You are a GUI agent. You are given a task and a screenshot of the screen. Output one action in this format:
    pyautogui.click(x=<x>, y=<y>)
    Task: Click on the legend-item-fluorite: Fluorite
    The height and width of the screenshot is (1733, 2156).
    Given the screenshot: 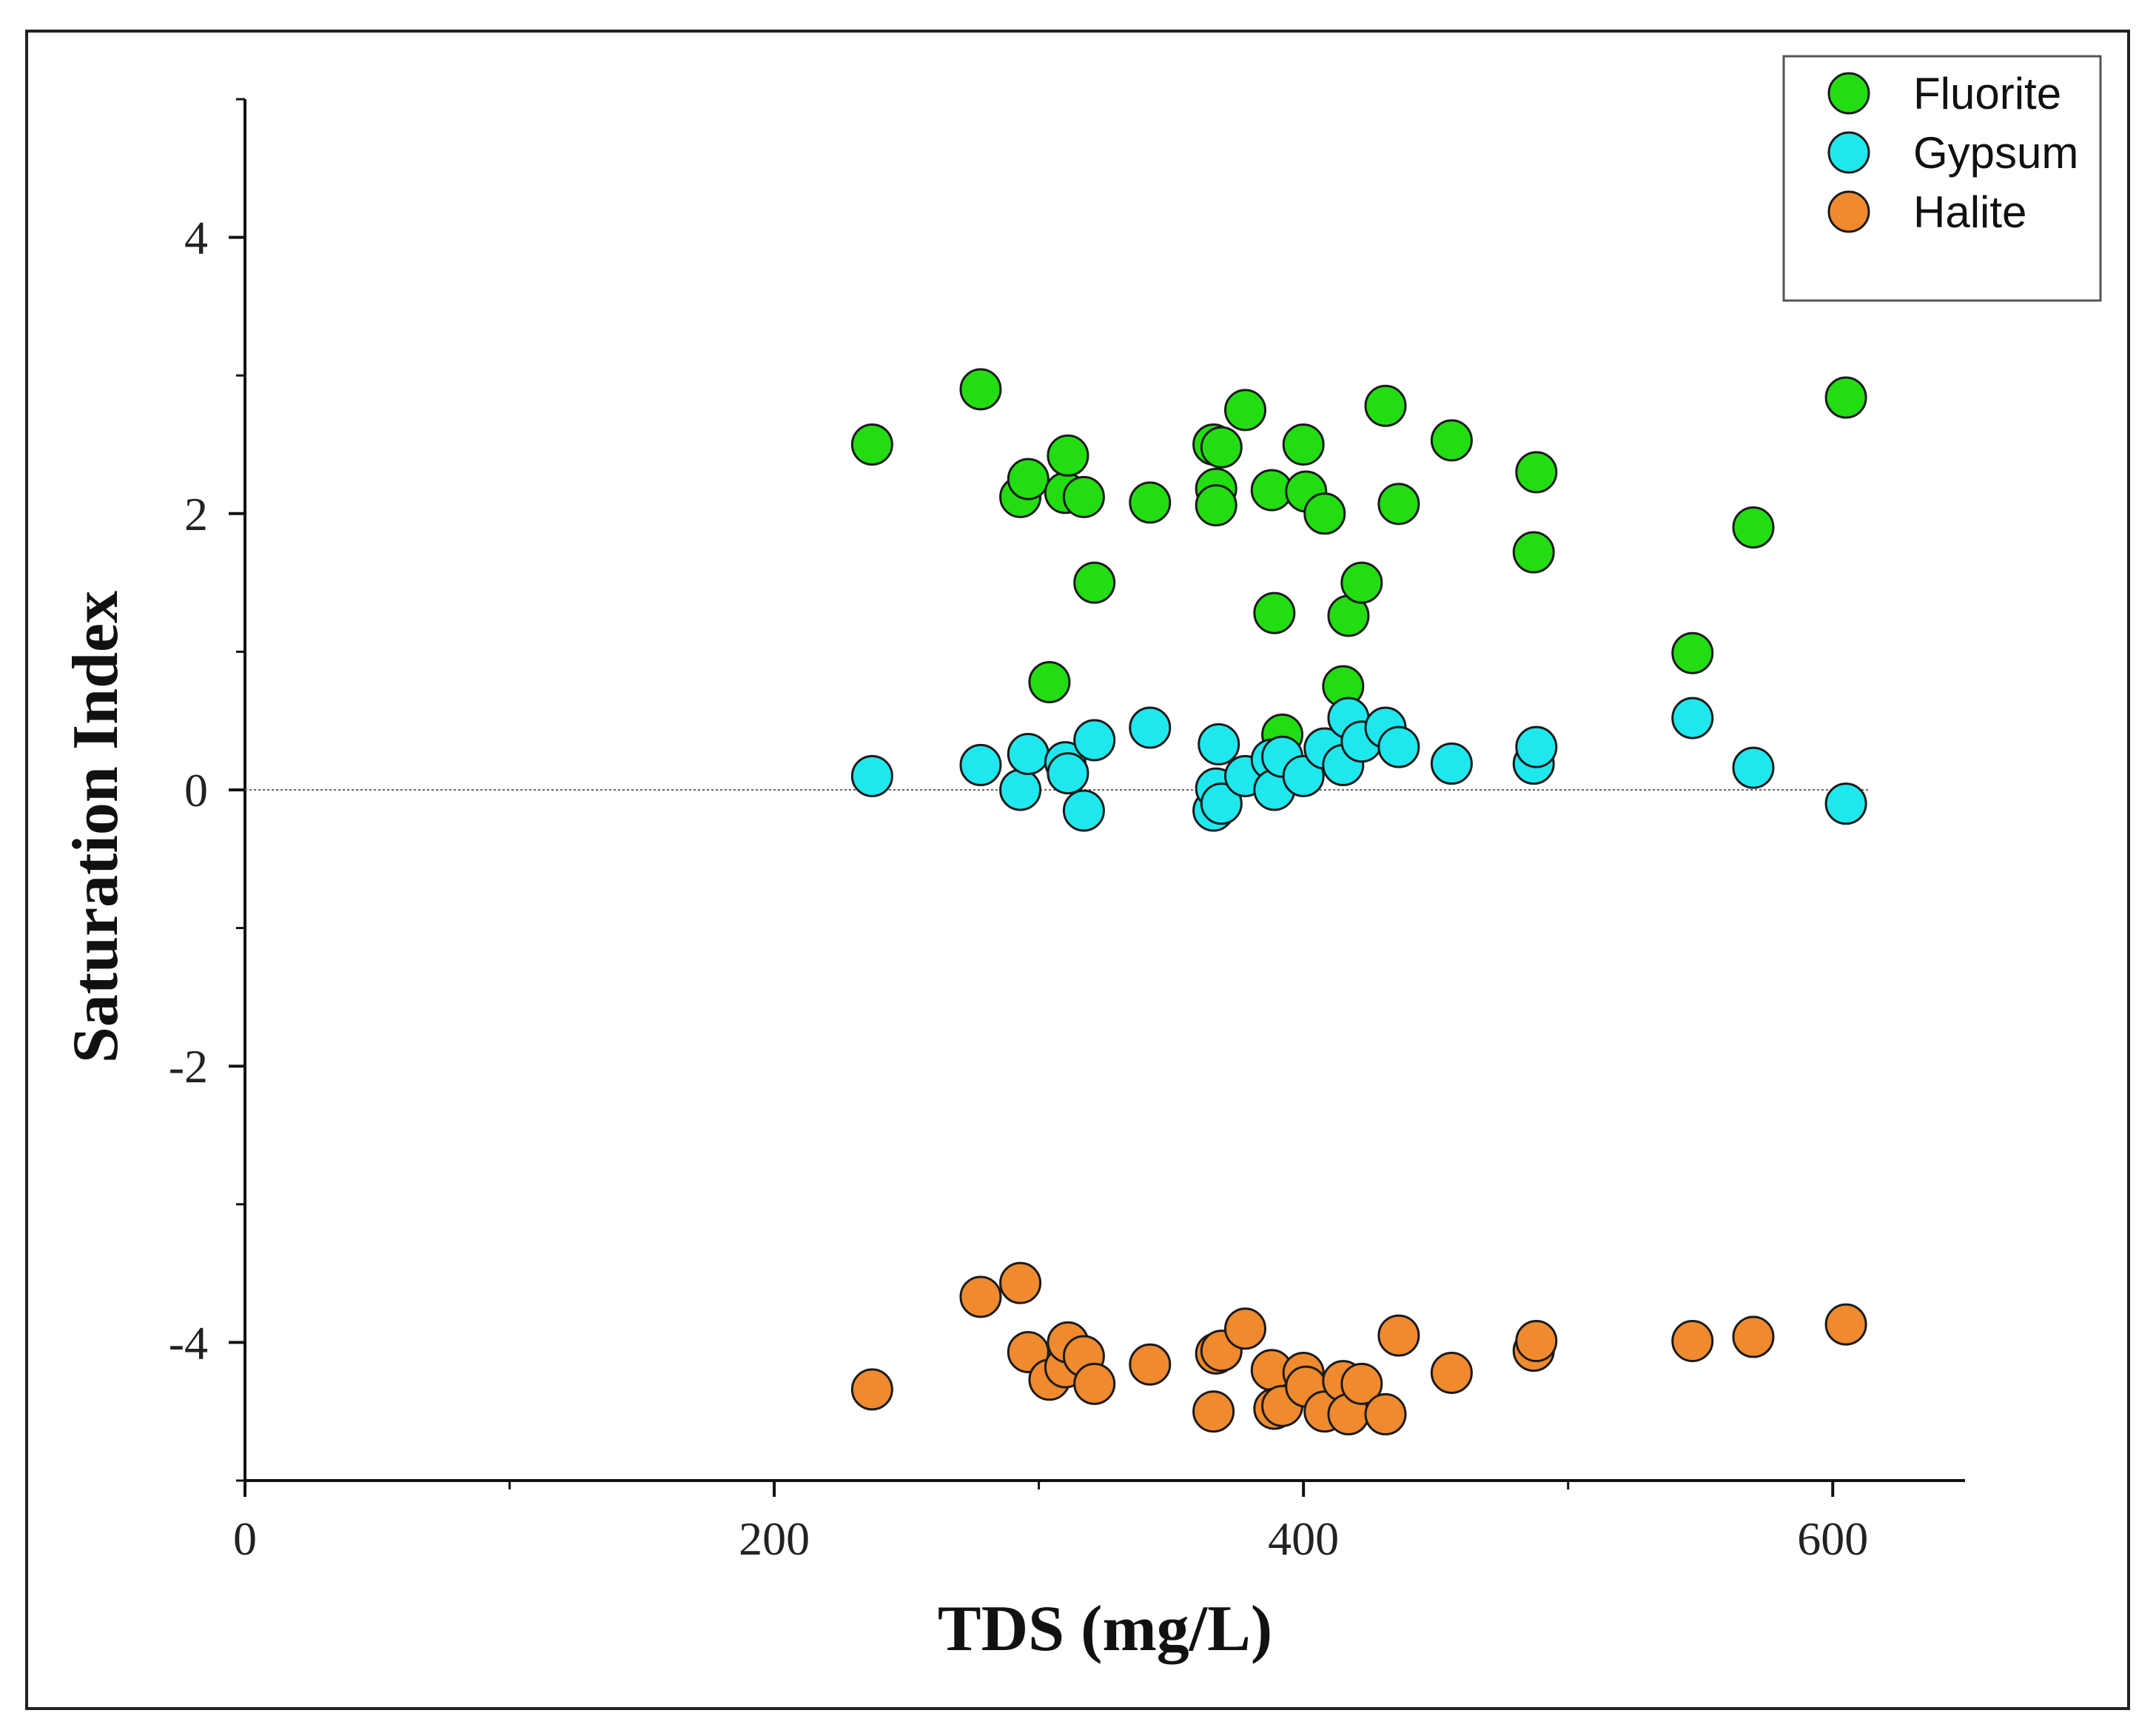 What is the action you would take?
    pyautogui.click(x=1944, y=93)
    